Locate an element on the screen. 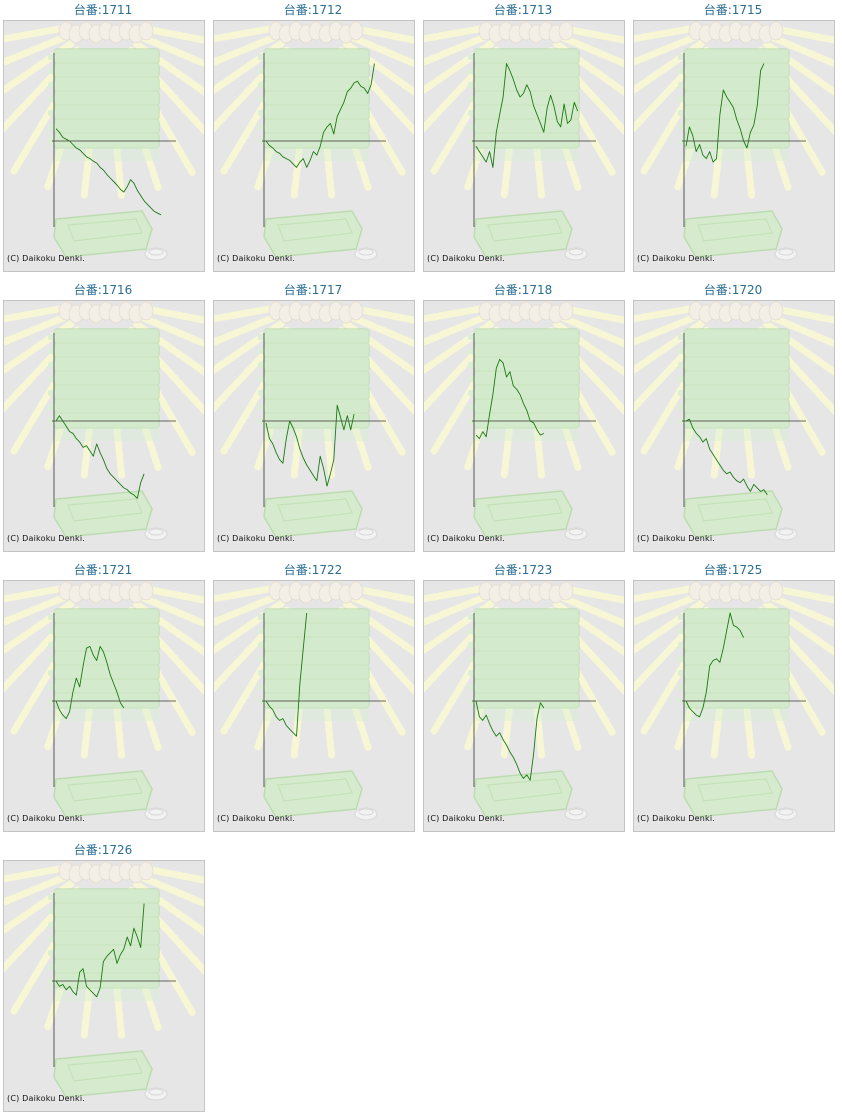 Image resolution: width=842 pixels, height=1120 pixels. chart-card: 台番:1721 (C) Daikoku Denki. is located at coordinates (103, 697).